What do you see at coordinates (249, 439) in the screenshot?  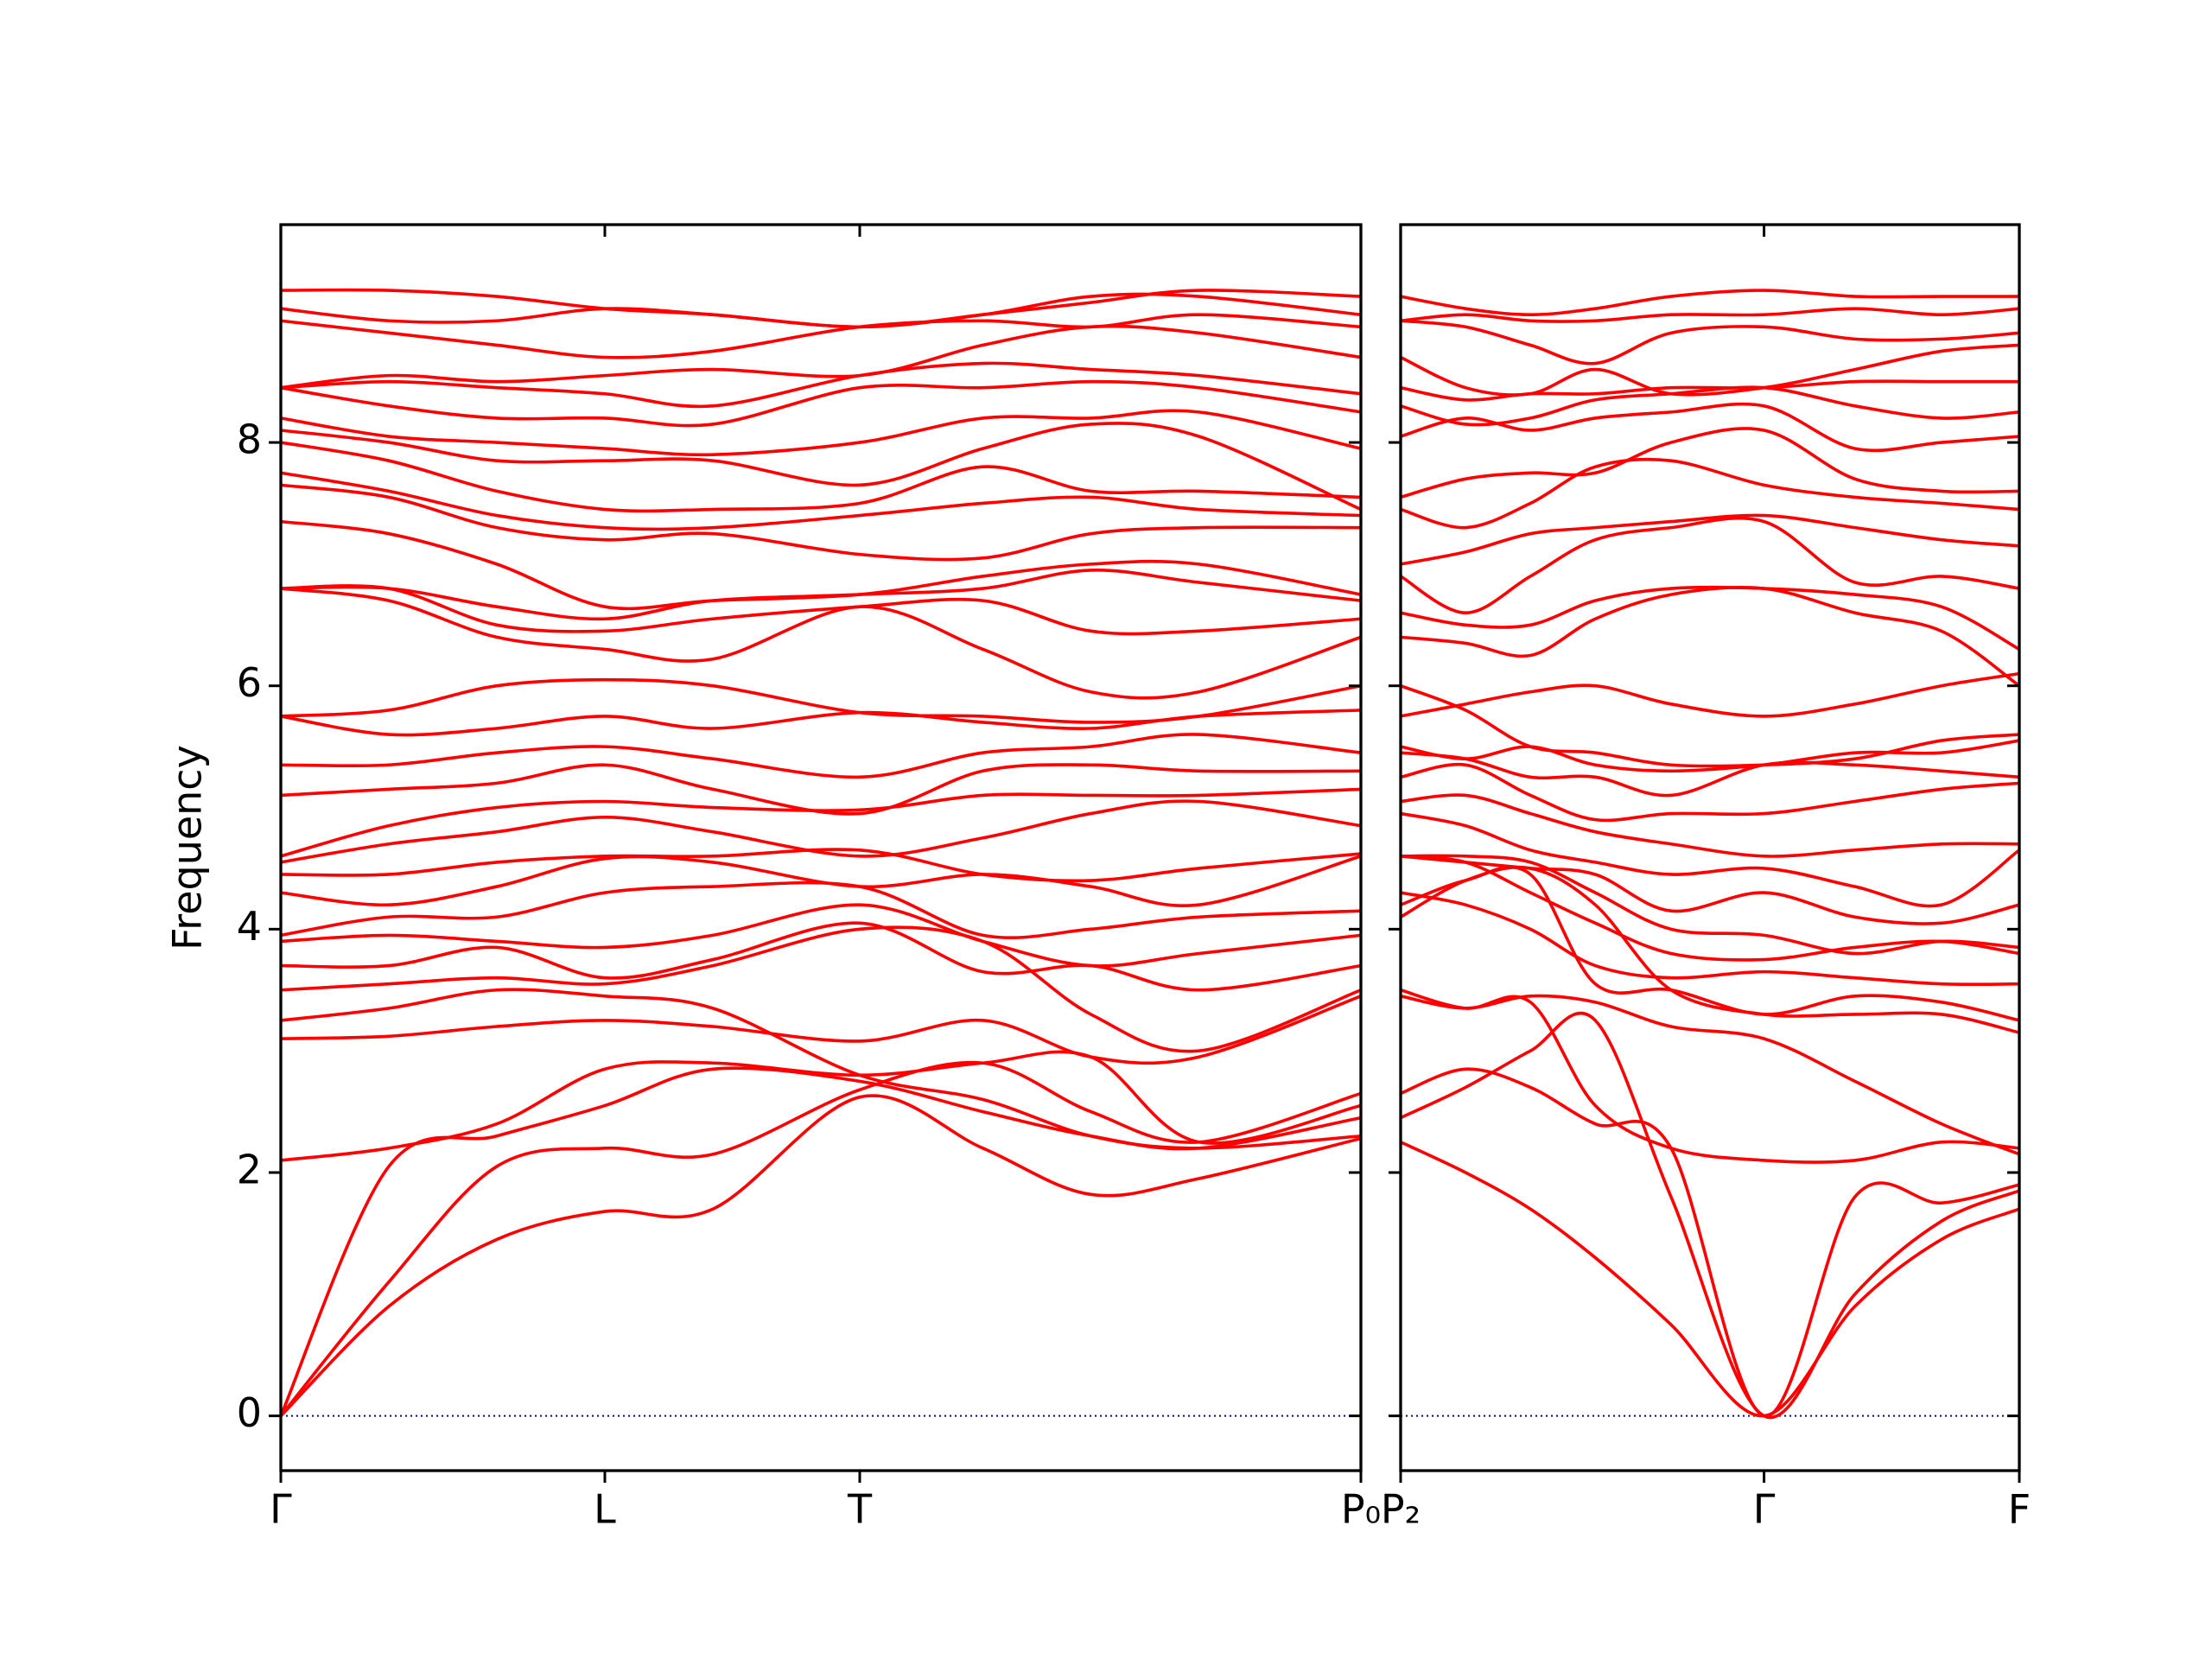 I see `y-tick-label: 8` at bounding box center [249, 439].